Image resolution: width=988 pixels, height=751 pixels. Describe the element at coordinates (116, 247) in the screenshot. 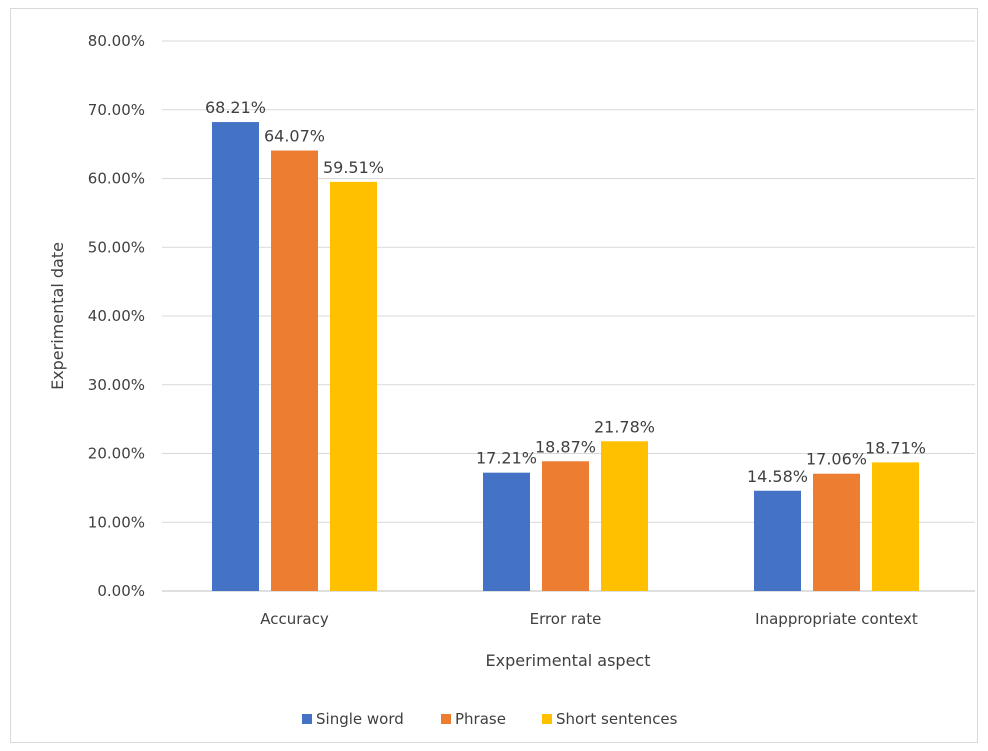

I see `y-tick-label: 50.00%` at that location.